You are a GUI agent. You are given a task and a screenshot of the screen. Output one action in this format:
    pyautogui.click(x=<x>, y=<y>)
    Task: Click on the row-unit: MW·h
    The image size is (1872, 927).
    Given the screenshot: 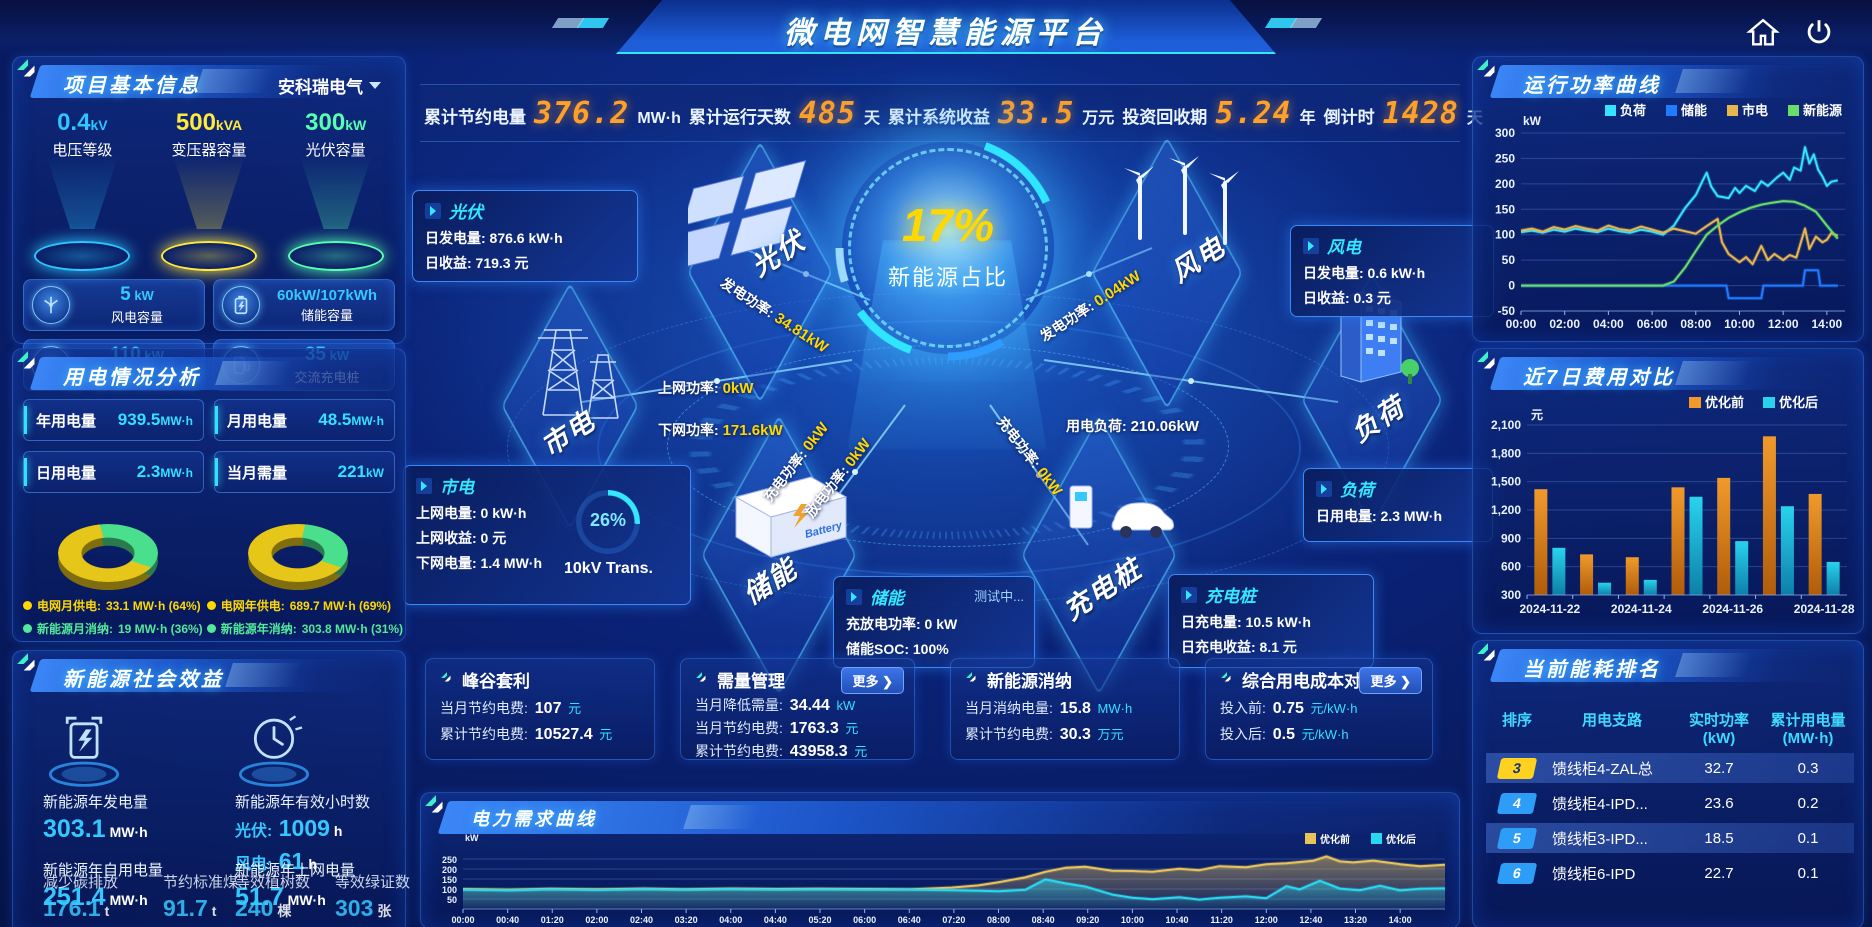 What is the action you would take?
    pyautogui.click(x=1113, y=708)
    